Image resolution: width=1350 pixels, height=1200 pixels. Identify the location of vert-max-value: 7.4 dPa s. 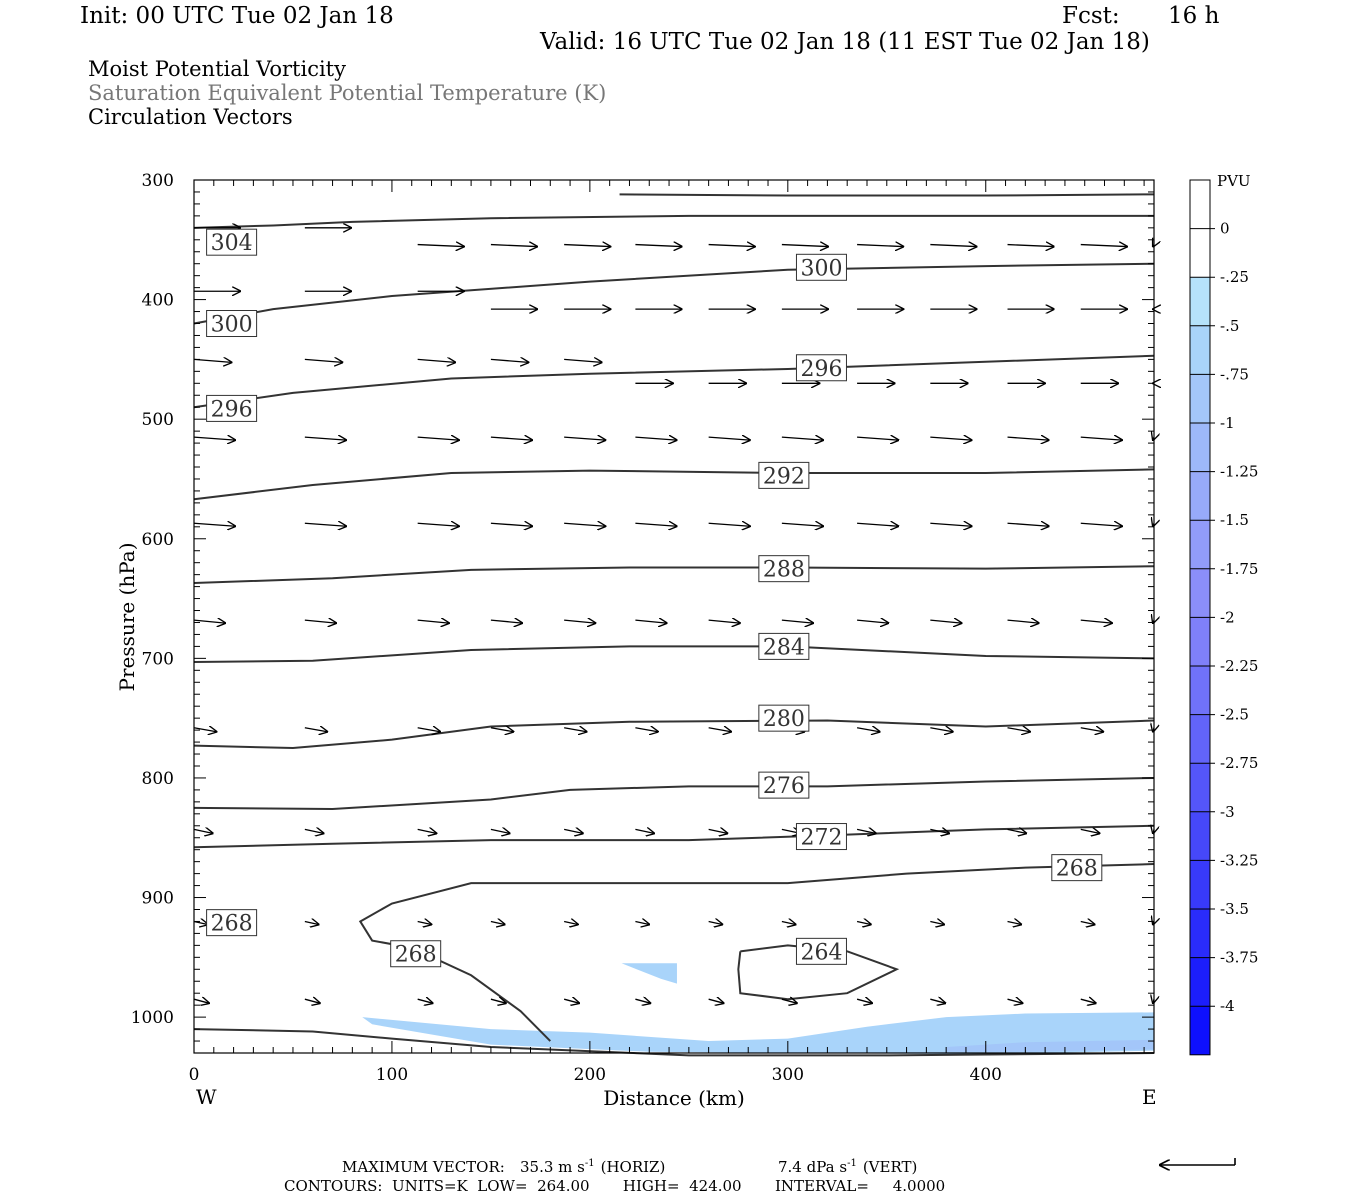
(812, 1167).